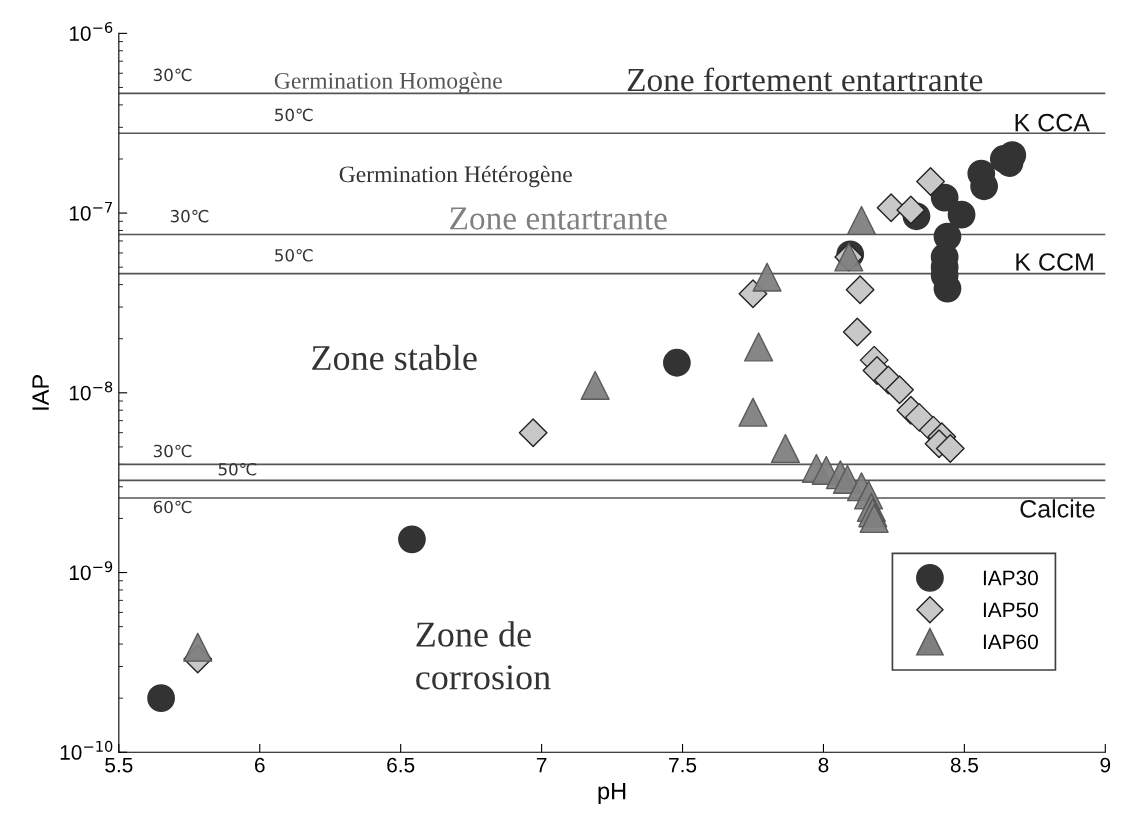 The image size is (1121, 834). What do you see at coordinates (388, 83) in the screenshot?
I see `annotation: Germination Homogène` at bounding box center [388, 83].